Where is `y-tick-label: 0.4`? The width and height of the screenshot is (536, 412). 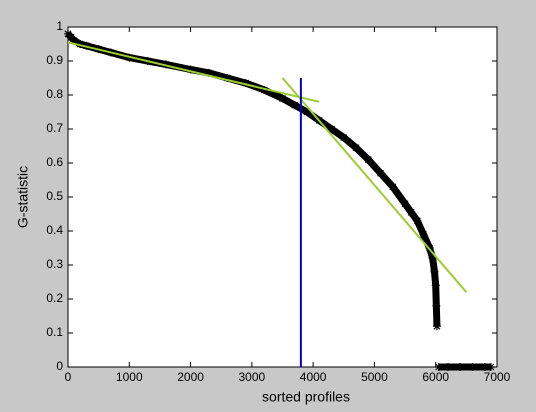 y-tick-label: 0.4 is located at coordinates (54, 230).